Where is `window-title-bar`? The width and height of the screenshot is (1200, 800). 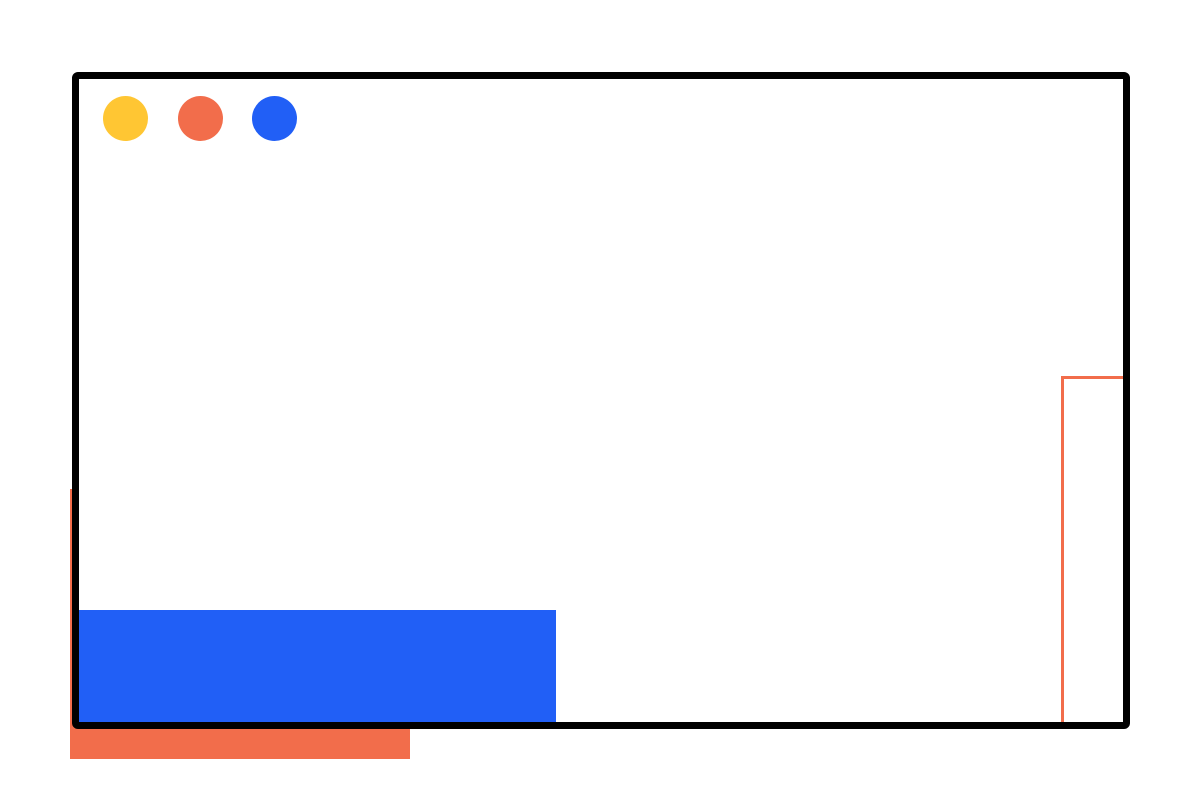
window-title-bar is located at coordinates (601, 119).